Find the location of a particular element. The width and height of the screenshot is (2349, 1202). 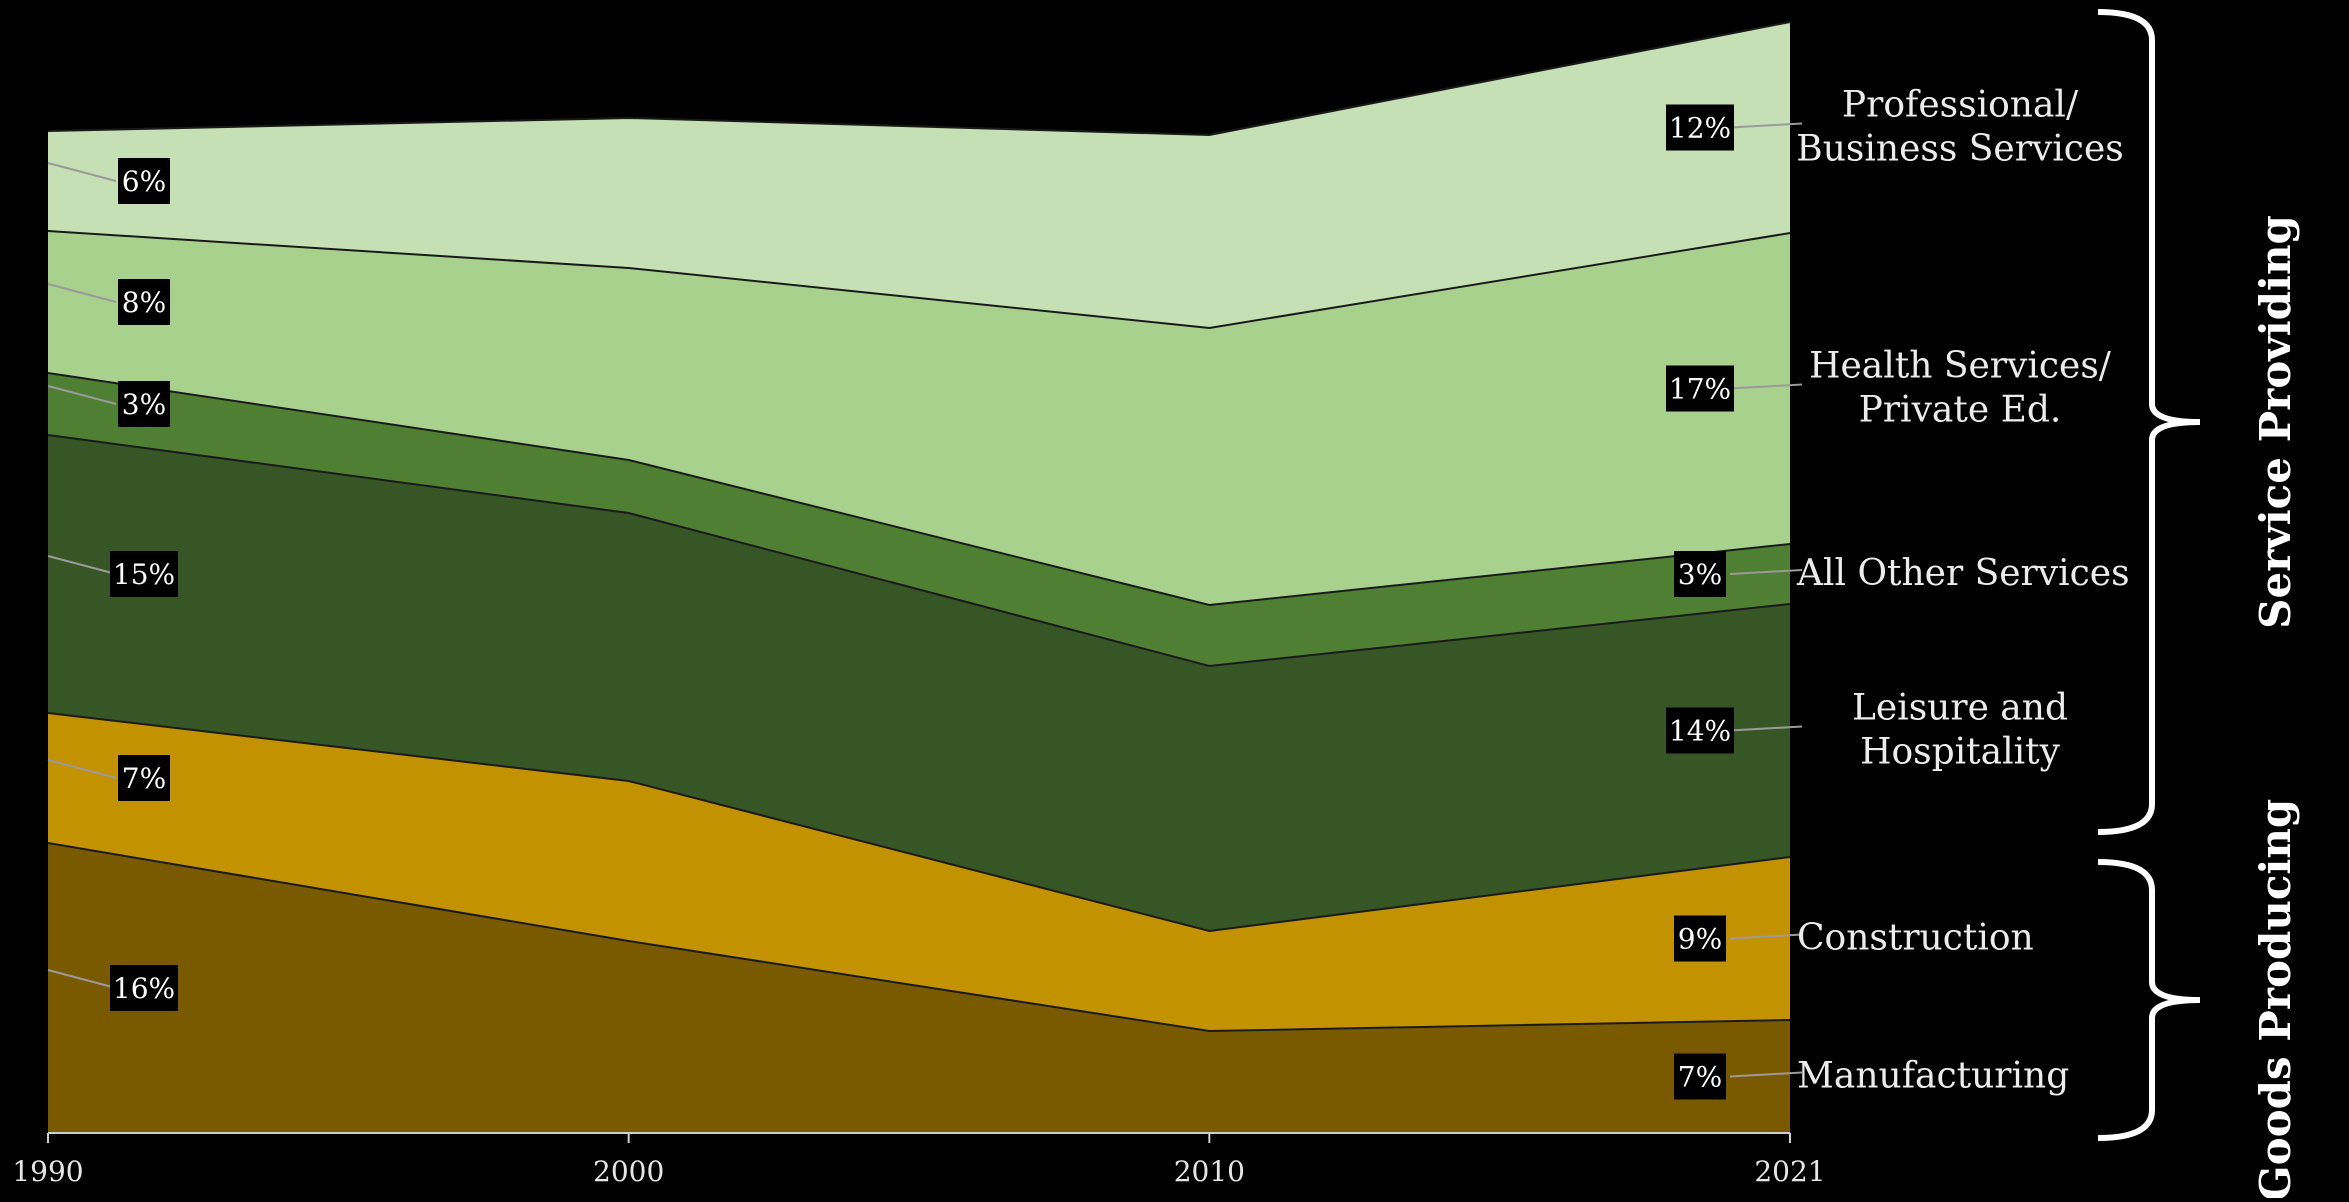

series-label-professional-business-services: Professional/ is located at coordinates (1960, 105).